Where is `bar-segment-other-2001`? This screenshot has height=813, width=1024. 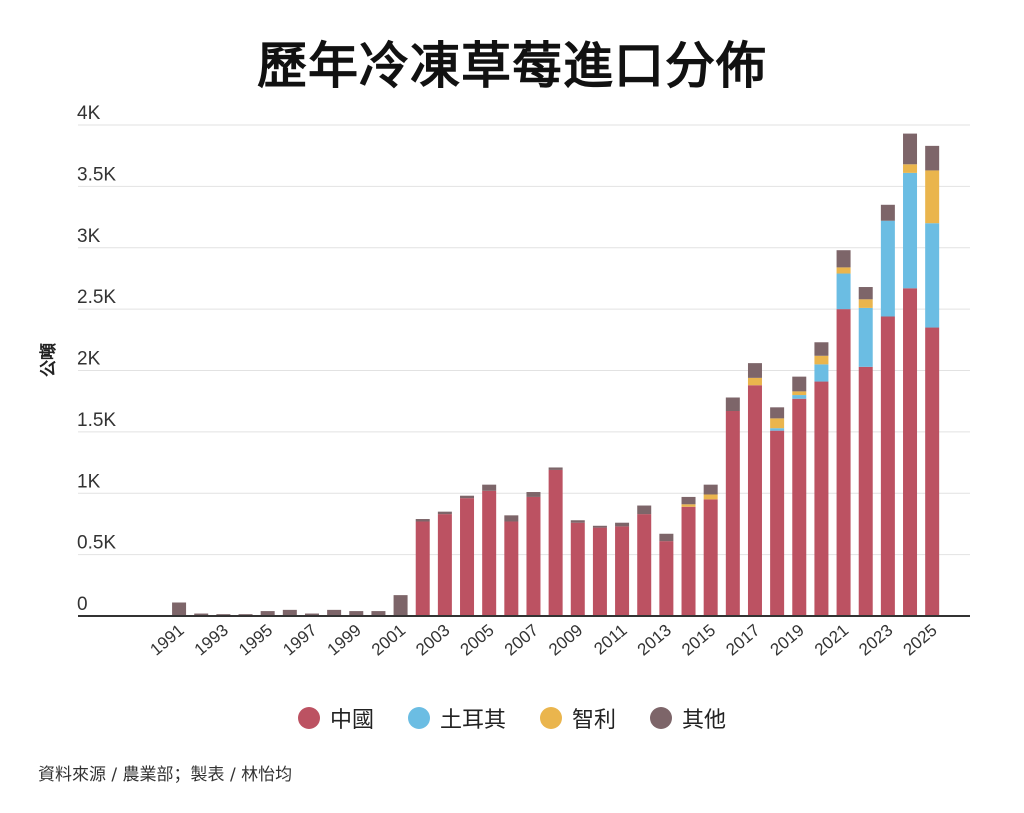 bar-segment-other-2001 is located at coordinates (400, 605).